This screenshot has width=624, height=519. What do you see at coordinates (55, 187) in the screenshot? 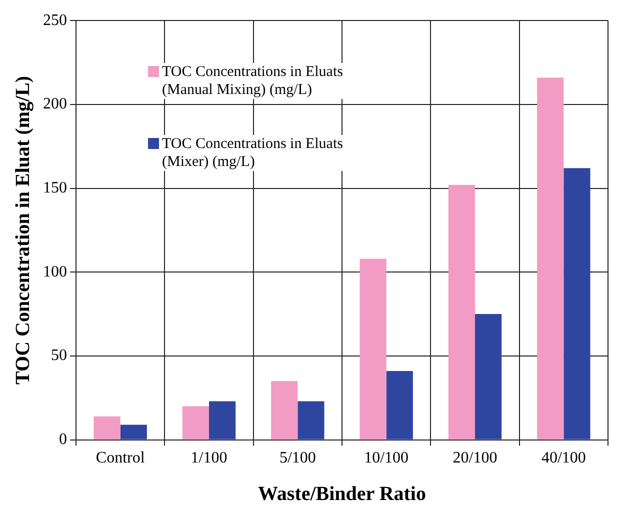
I see `y-tick-label: 150` at bounding box center [55, 187].